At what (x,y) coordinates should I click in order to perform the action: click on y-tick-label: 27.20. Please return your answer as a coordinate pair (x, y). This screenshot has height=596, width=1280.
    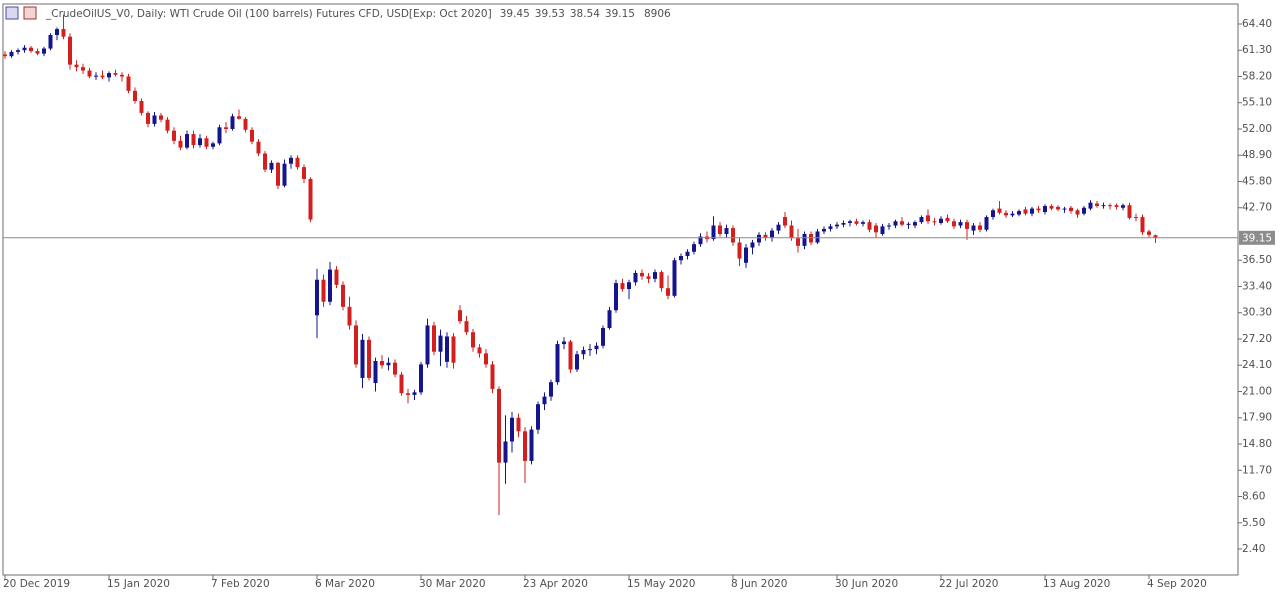
    Looking at the image, I should click on (1257, 339).